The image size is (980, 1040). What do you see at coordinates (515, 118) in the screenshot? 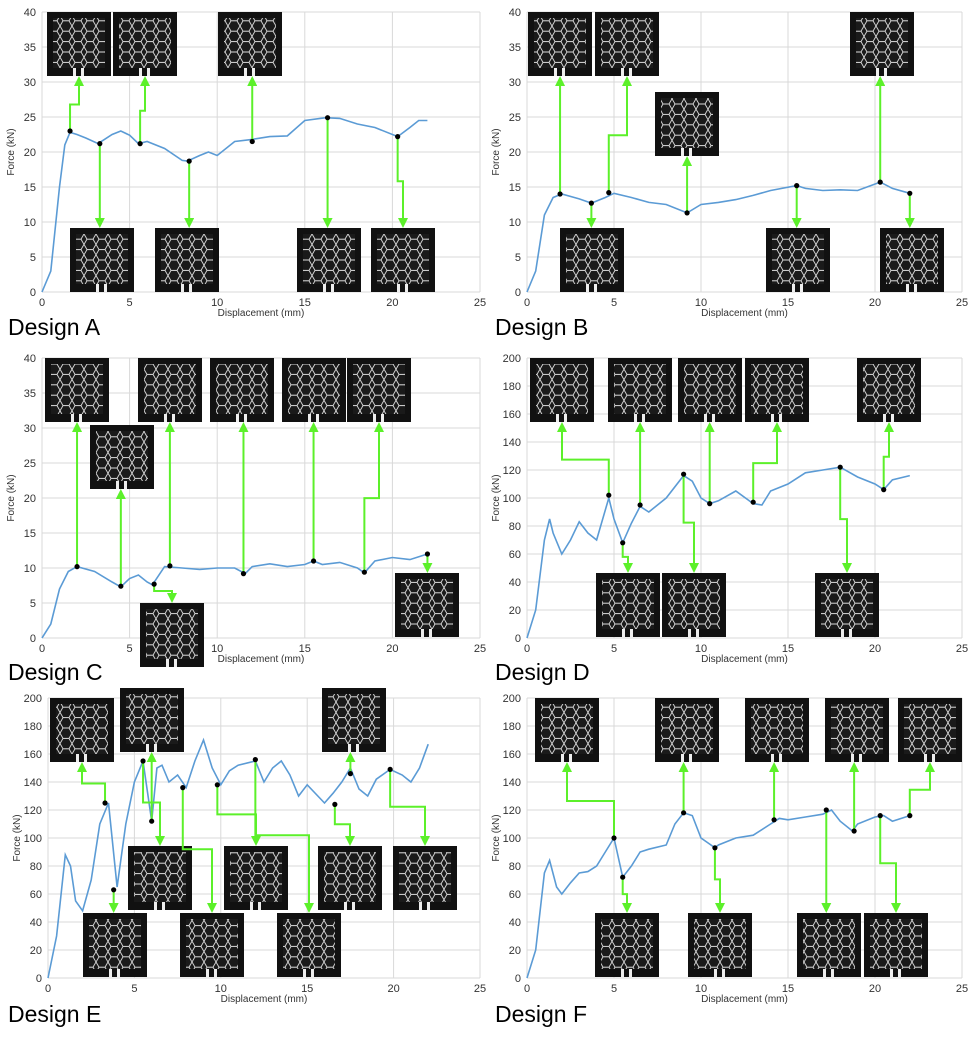
I see `y-tick-label: 25` at bounding box center [515, 118].